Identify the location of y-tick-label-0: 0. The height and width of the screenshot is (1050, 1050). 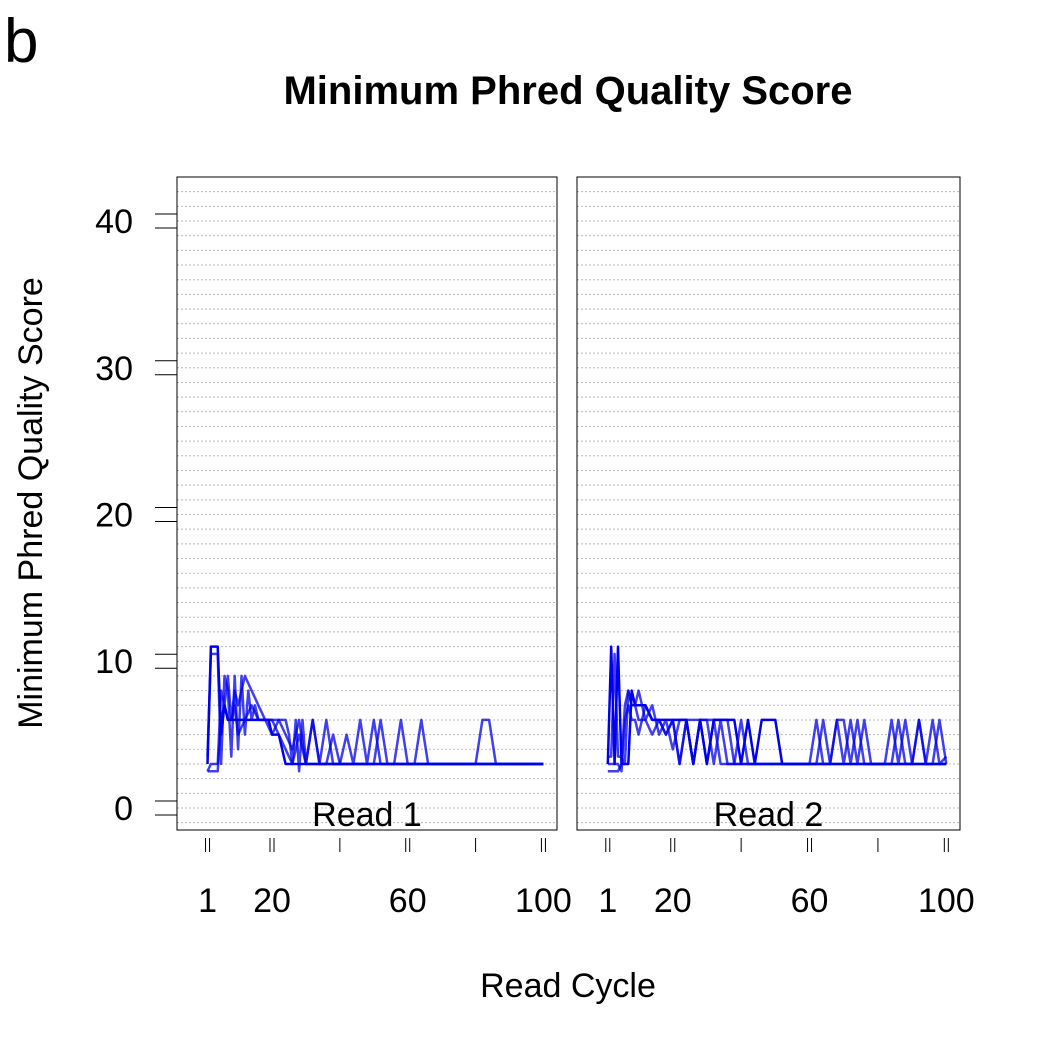
(123, 809).